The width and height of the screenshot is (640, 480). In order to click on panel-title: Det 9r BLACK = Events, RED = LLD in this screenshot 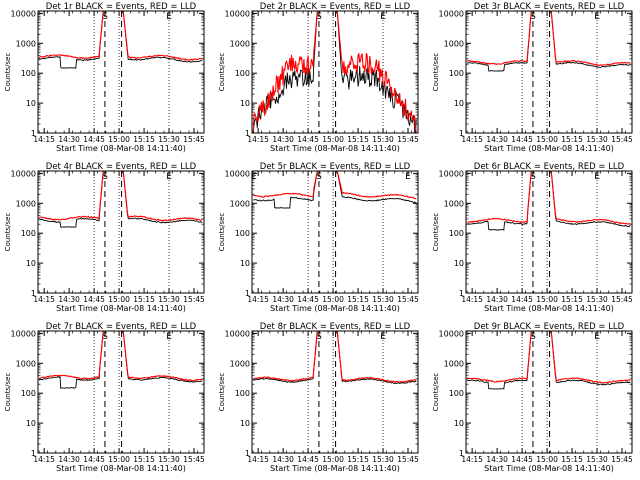, I will do `click(549, 327)`.